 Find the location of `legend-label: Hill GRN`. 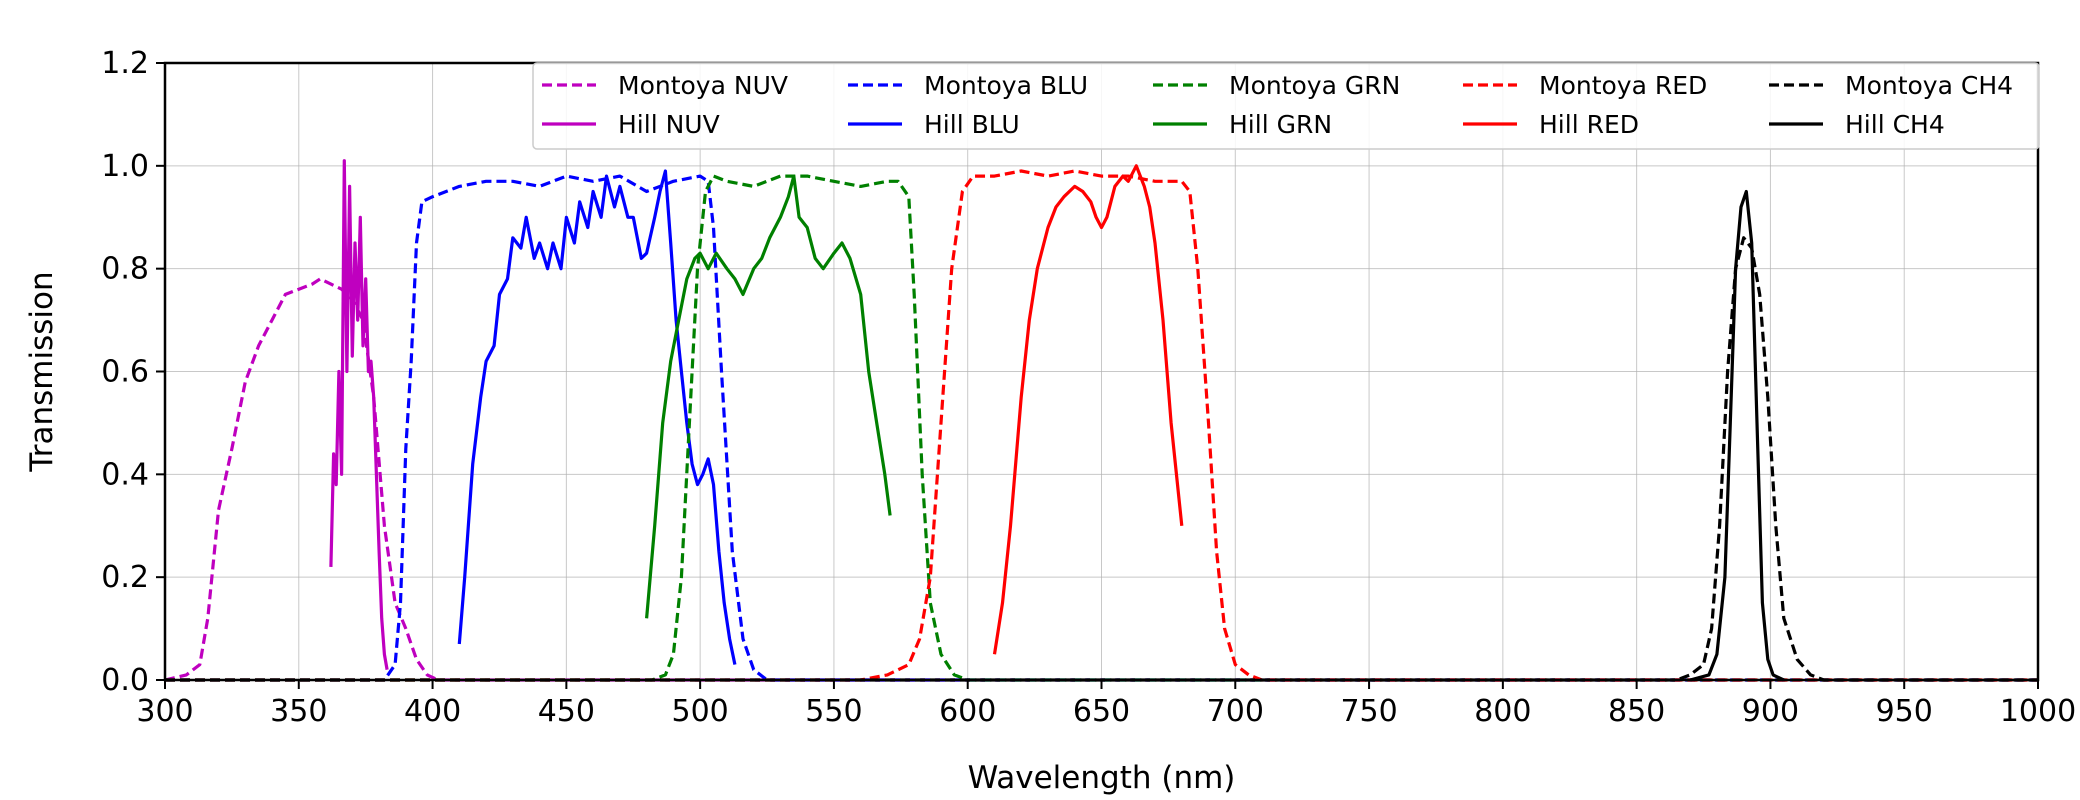

legend-label: Hill GRN is located at coordinates (1280, 124).